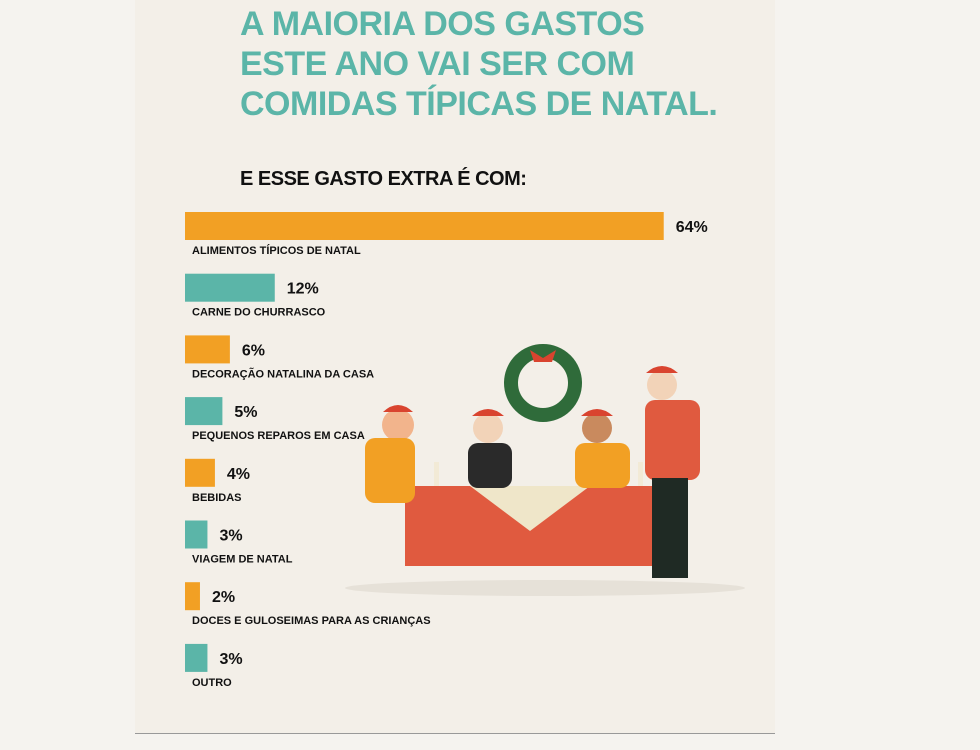 This screenshot has height=750, width=980. What do you see at coordinates (253, 350) in the screenshot?
I see `value-label: 6%` at bounding box center [253, 350].